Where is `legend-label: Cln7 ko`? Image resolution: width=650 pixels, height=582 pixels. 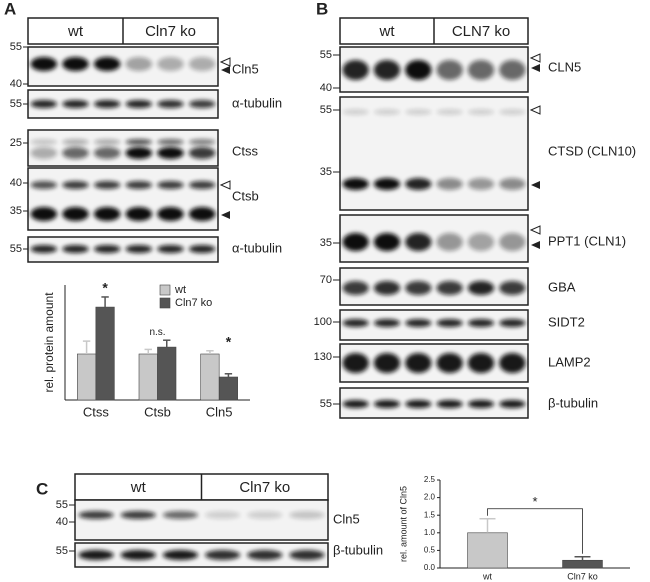 legend-label: Cln7 ko is located at coordinates (193, 303).